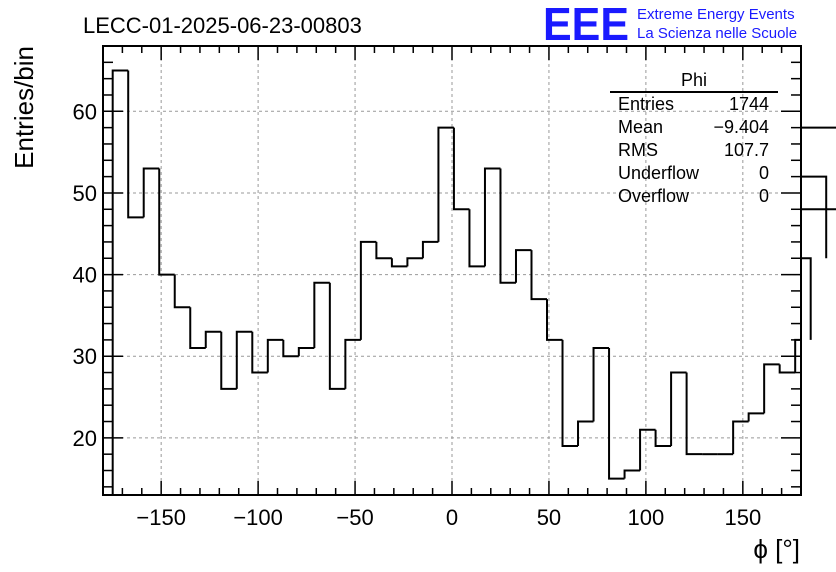 The image size is (836, 572). What do you see at coordinates (85, 356) in the screenshot?
I see `y-tick-label: 30` at bounding box center [85, 356].